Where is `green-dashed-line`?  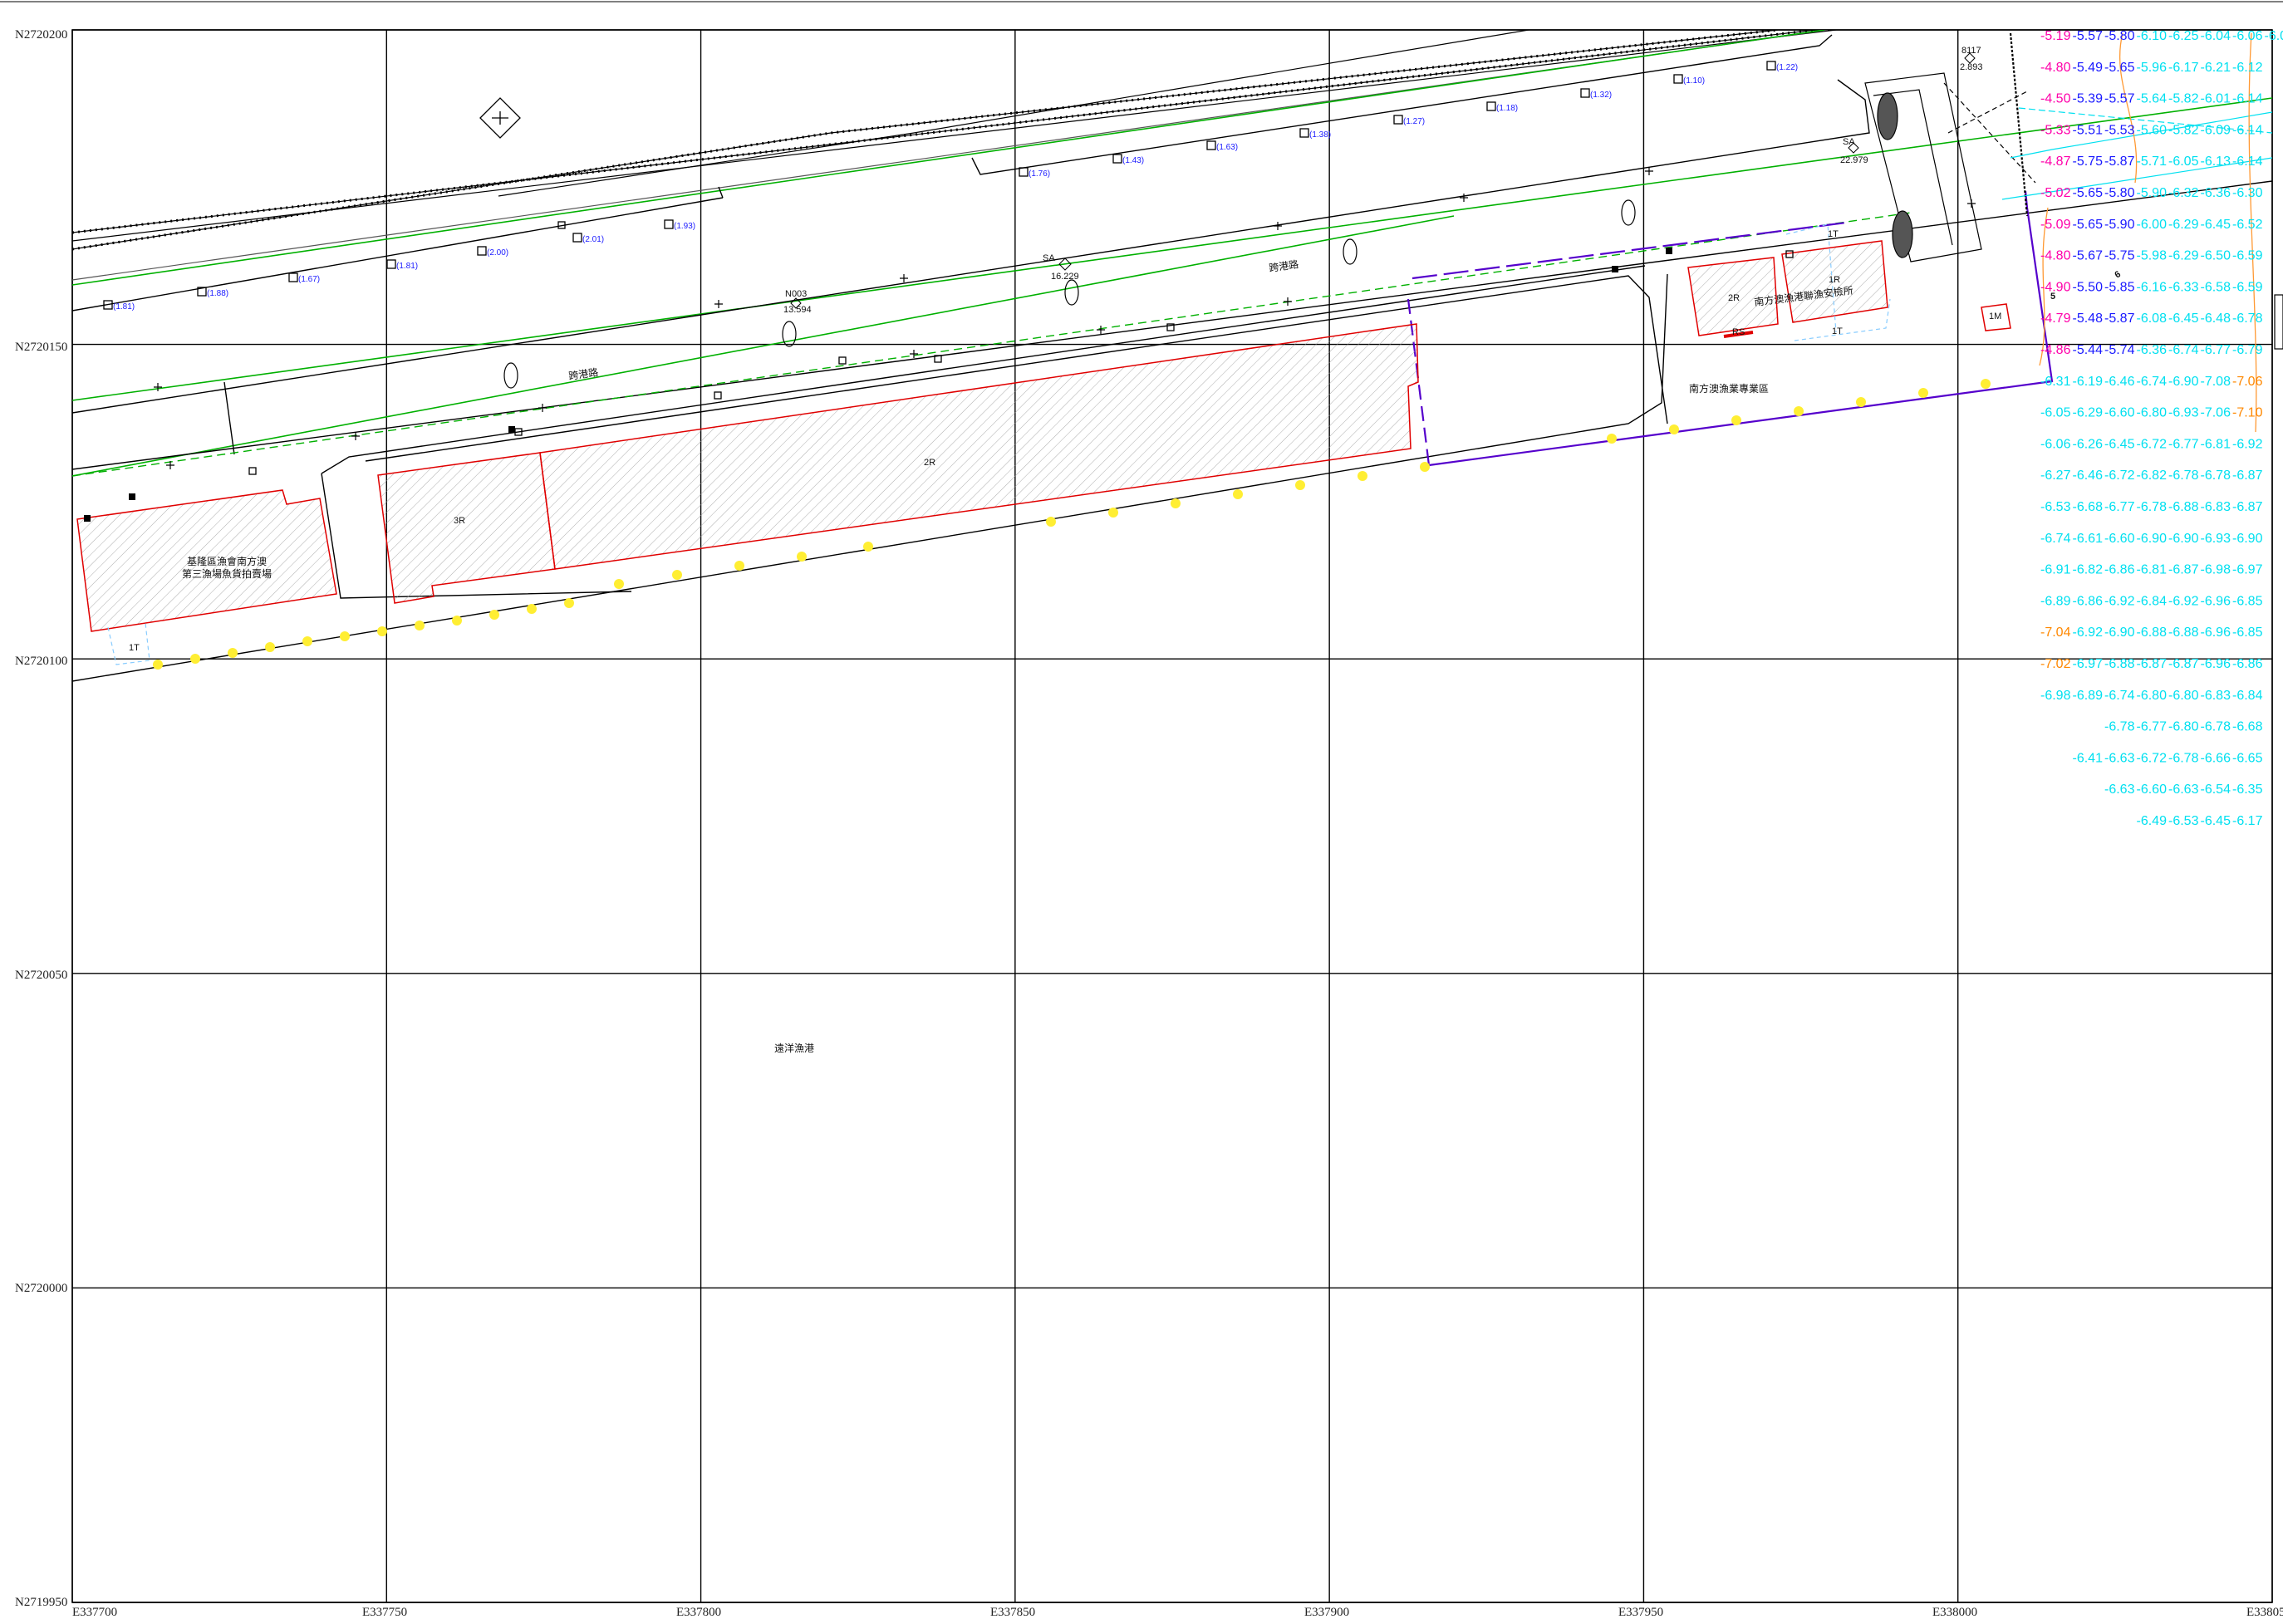
green-dashed-line is located at coordinates (992, 344).